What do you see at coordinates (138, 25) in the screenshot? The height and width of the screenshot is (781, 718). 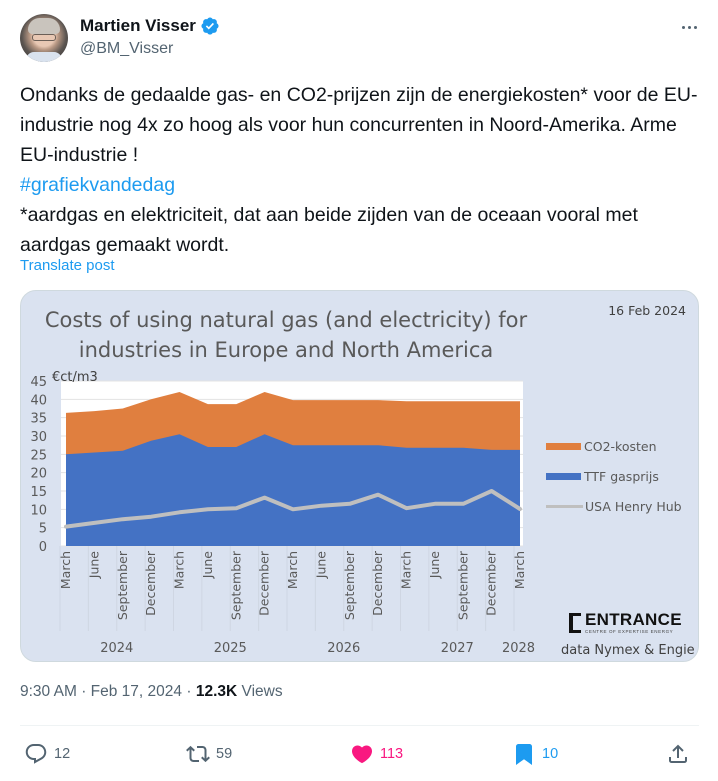 I see `display-name: Martien Visser` at bounding box center [138, 25].